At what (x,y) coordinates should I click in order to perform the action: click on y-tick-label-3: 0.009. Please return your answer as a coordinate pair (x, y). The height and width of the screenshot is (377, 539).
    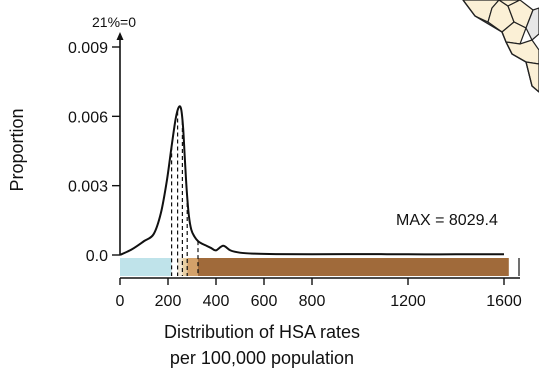
    Looking at the image, I should click on (88, 48).